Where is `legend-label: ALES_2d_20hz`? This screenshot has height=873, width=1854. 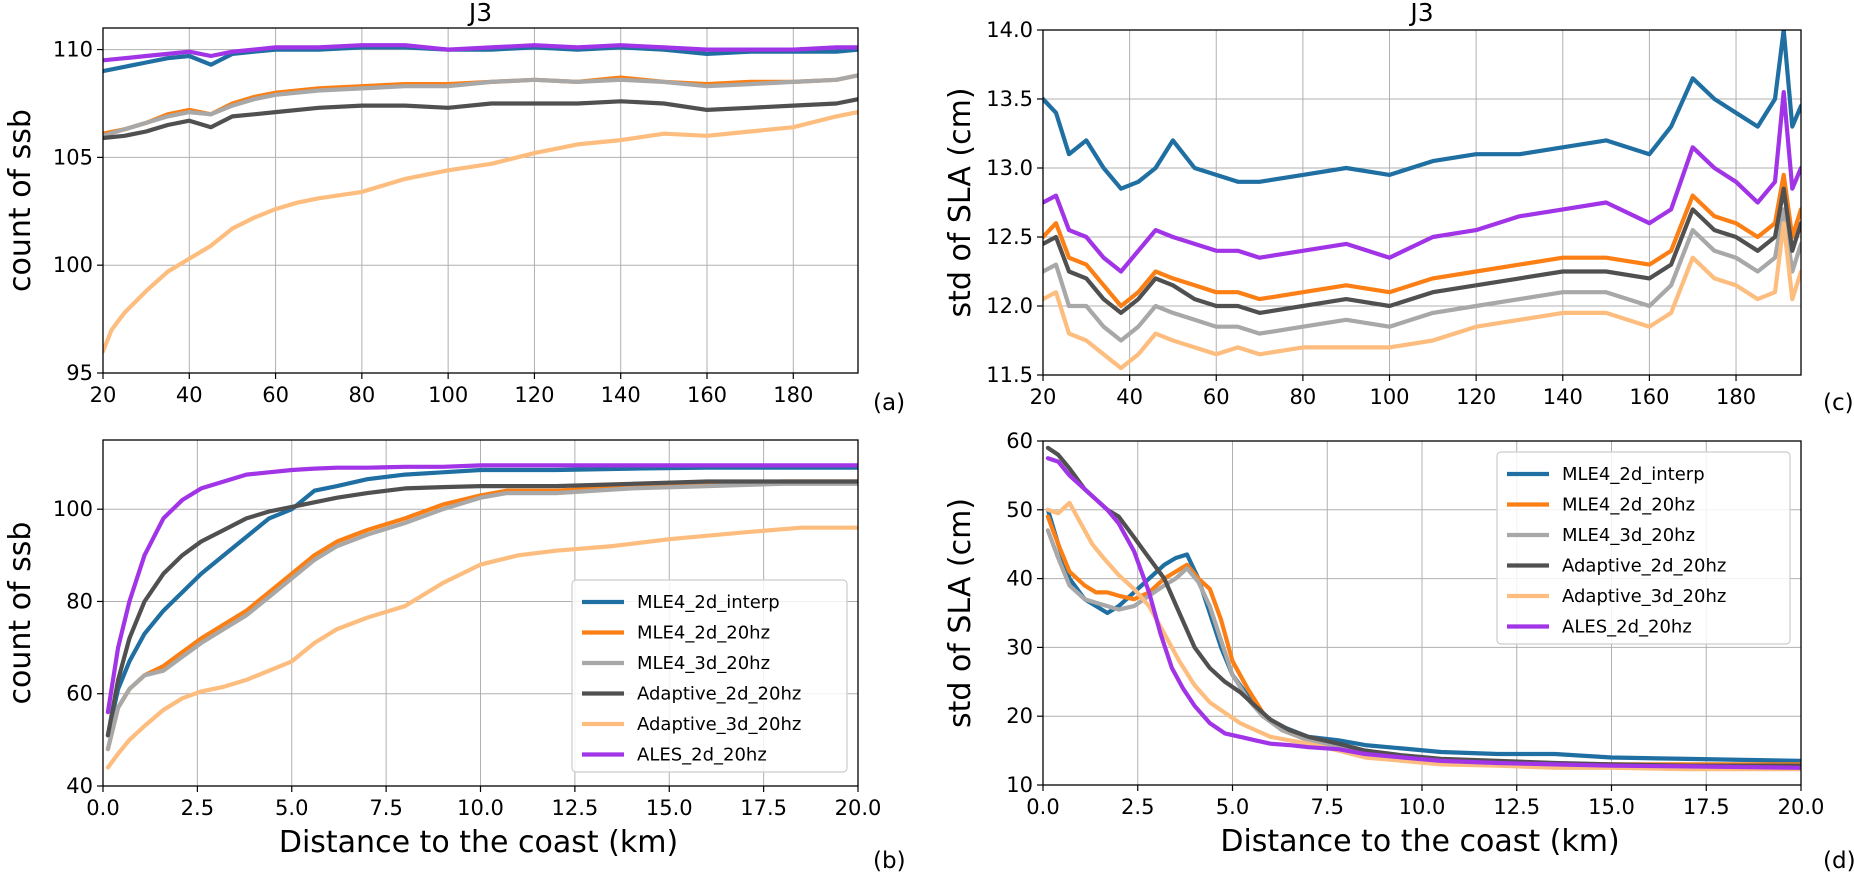 legend-label: ALES_2d_20hz is located at coordinates (1627, 627).